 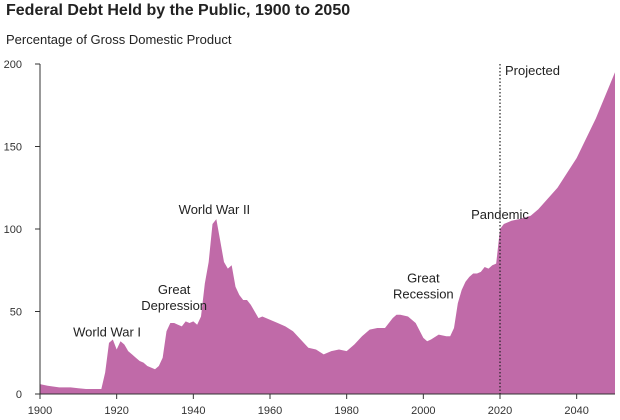 What do you see at coordinates (576, 411) in the screenshot?
I see `x-tick-label: 2040` at bounding box center [576, 411].